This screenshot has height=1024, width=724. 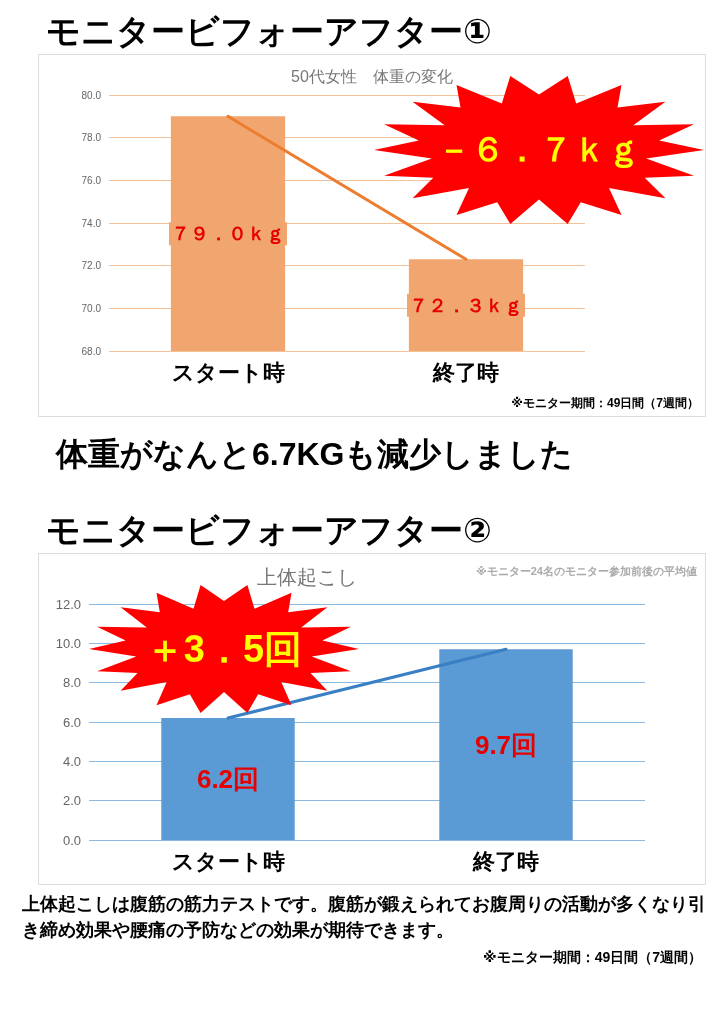 I want to click on y-tick-label: 4.0, so click(x=71, y=761).